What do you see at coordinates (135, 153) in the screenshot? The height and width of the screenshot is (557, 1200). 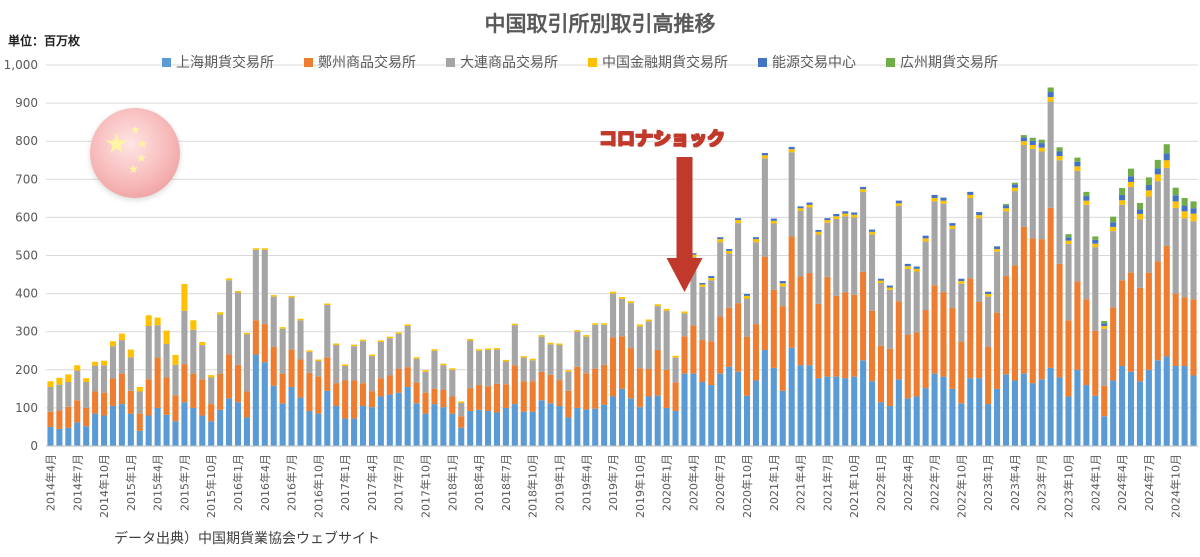 I see `china-flag-icon: ★ ★ ★ ★ ★` at bounding box center [135, 153].